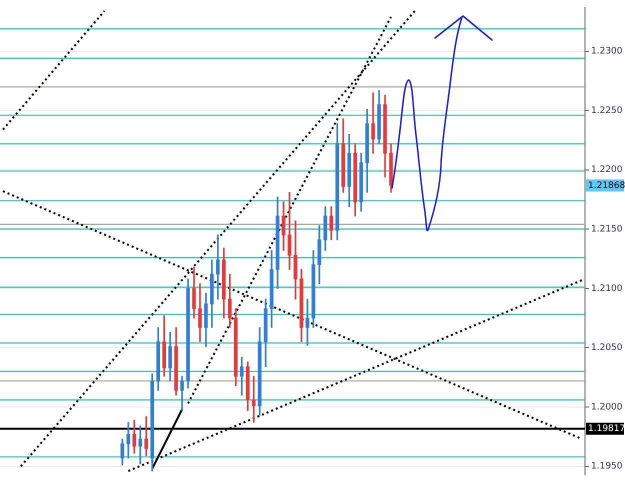 This screenshot has width=625, height=482. I want to click on y-tick-label: 1.2000, so click(607, 407).